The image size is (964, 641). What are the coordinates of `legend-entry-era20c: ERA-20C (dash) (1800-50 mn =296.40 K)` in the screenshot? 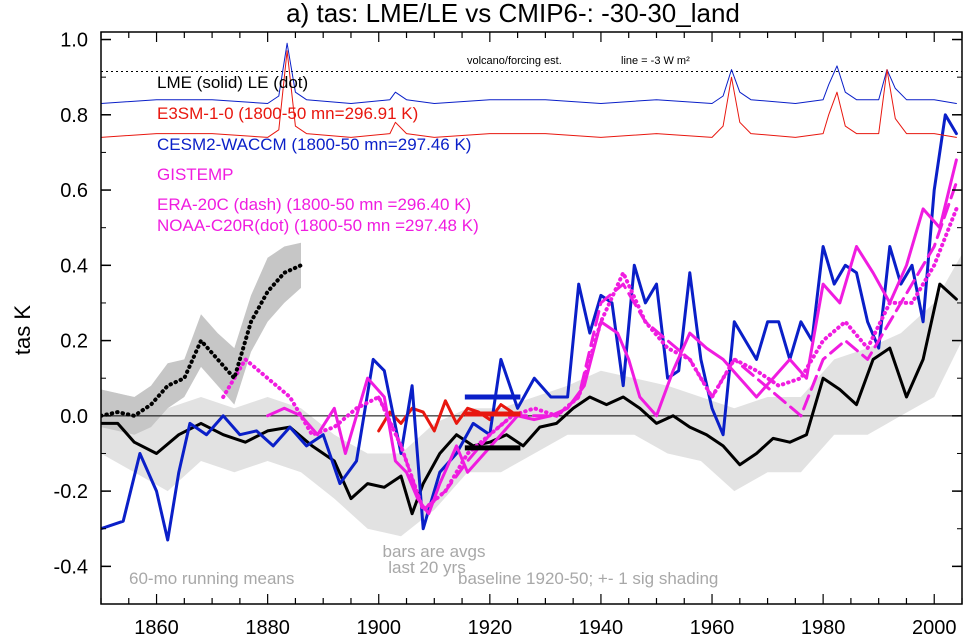 It's located at (314, 204).